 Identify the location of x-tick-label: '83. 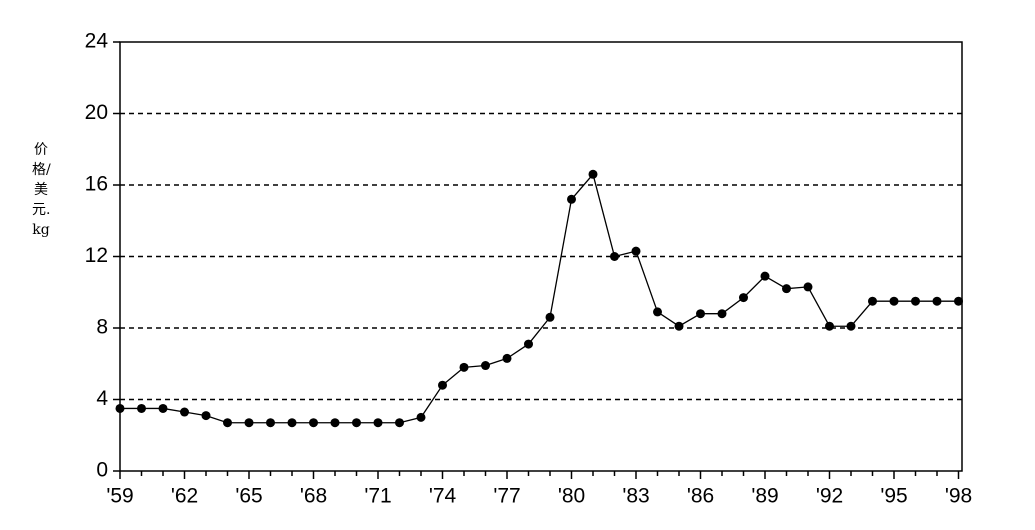
(635, 496).